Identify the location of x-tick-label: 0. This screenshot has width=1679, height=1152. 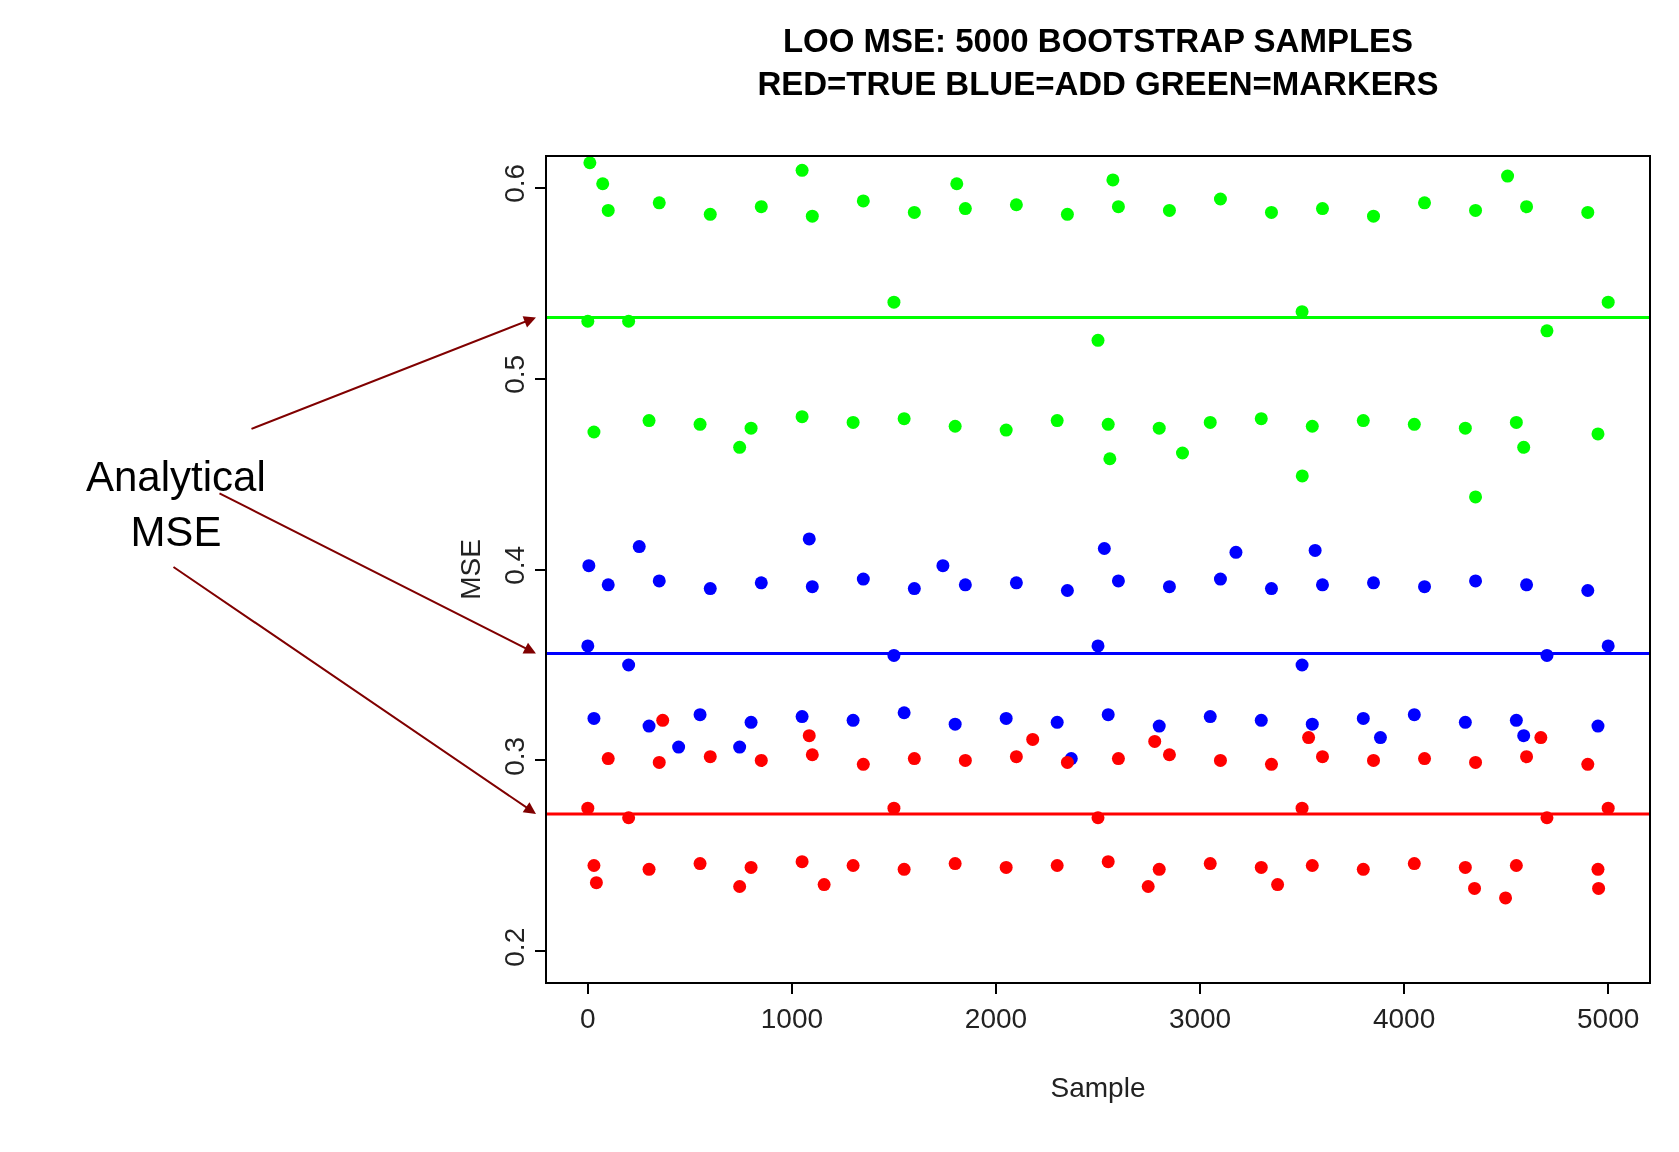
(588, 1018).